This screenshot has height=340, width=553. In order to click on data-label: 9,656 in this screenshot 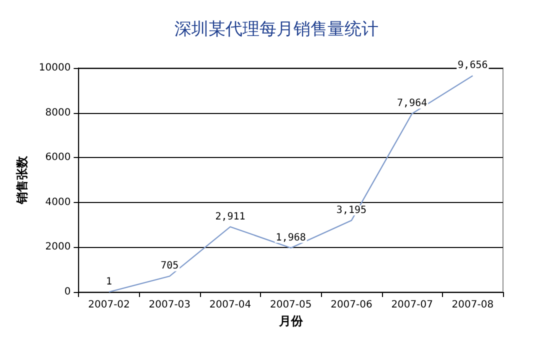, I will do `click(473, 66)`.